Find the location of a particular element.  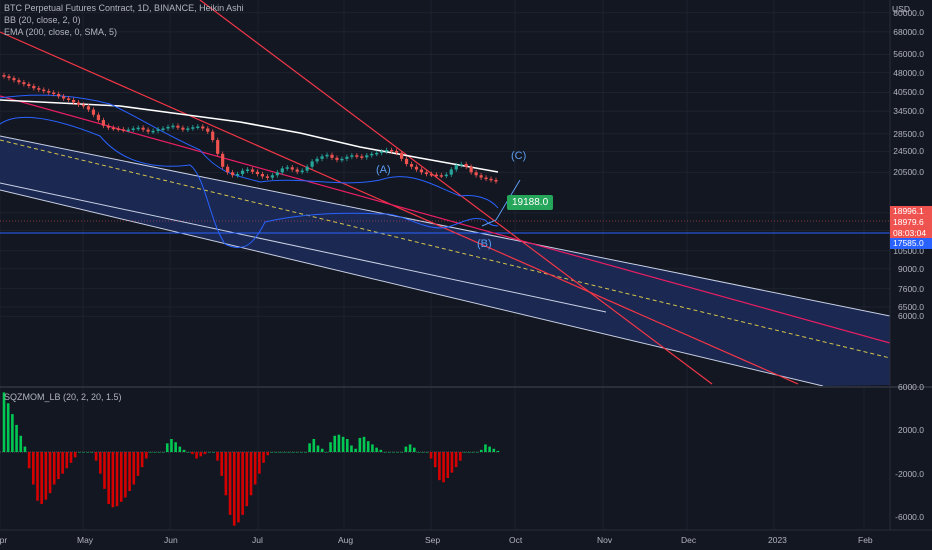

price-tick: 56000.0 is located at coordinates (908, 54).